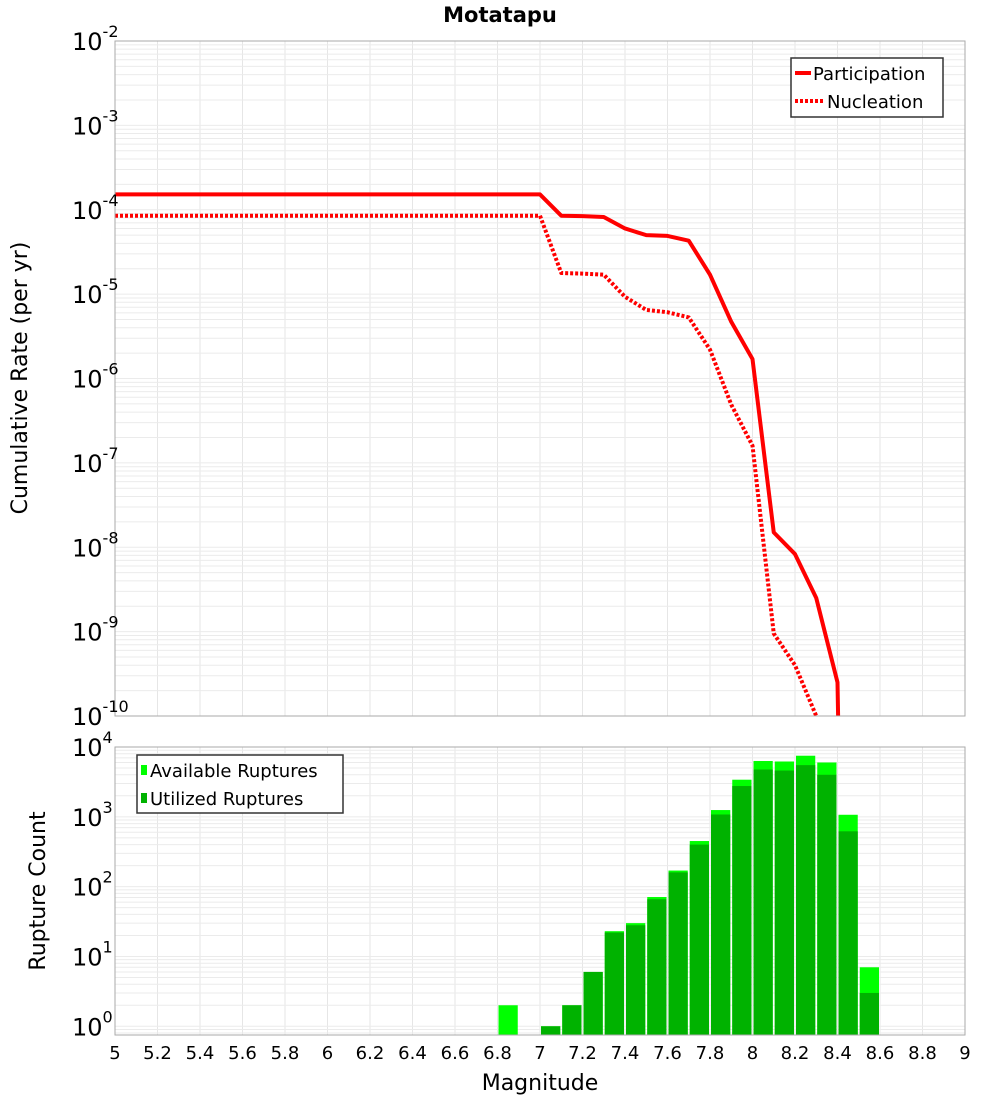  I want to click on x-tick-label: 8.2, so click(795, 1053).